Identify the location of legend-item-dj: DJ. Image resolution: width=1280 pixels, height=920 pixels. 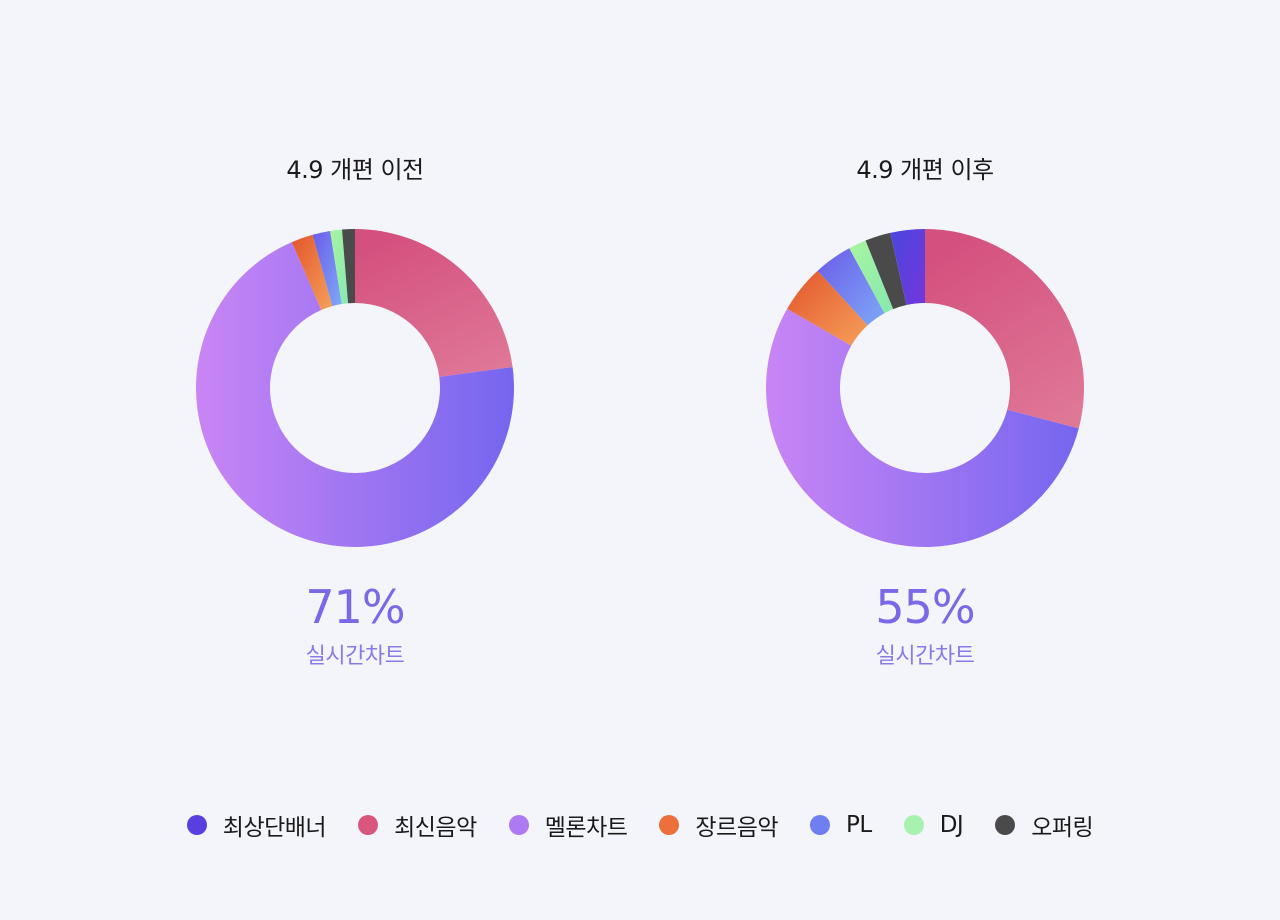
(933, 825).